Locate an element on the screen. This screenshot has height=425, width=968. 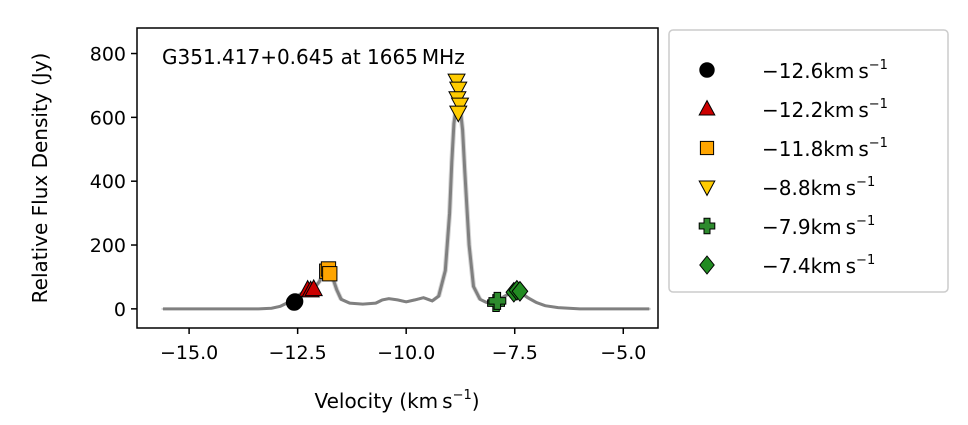
legend-label: −8.8km s−1 is located at coordinates (818, 187).